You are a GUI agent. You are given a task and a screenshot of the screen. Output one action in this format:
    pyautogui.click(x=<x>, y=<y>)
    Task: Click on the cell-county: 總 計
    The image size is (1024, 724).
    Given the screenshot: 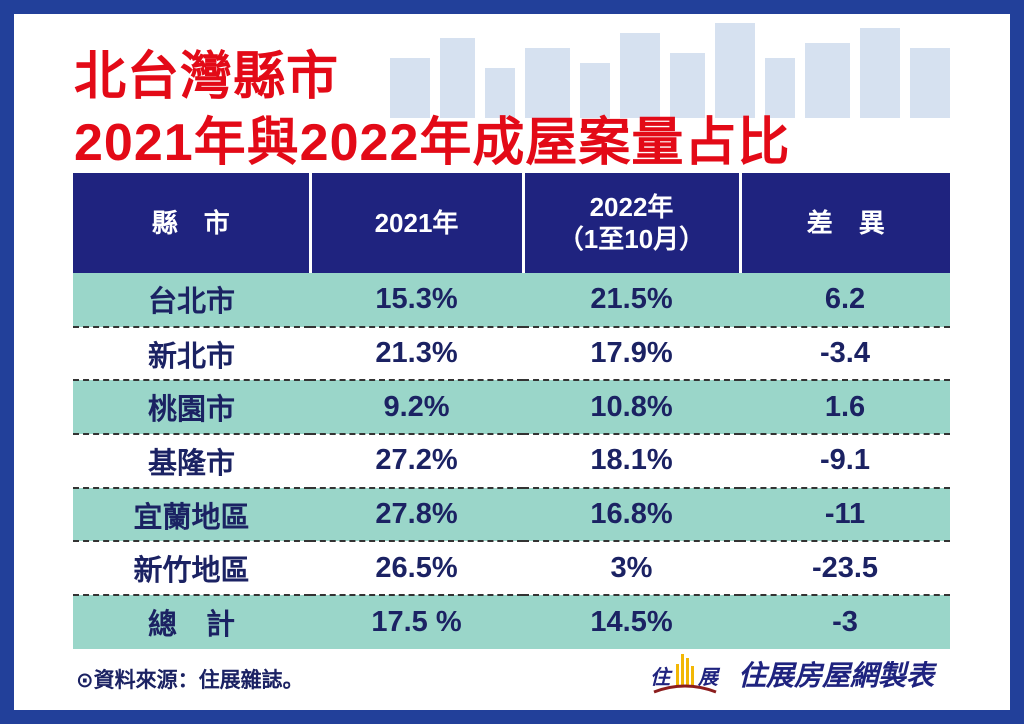 What is the action you would take?
    pyautogui.click(x=191, y=622)
    